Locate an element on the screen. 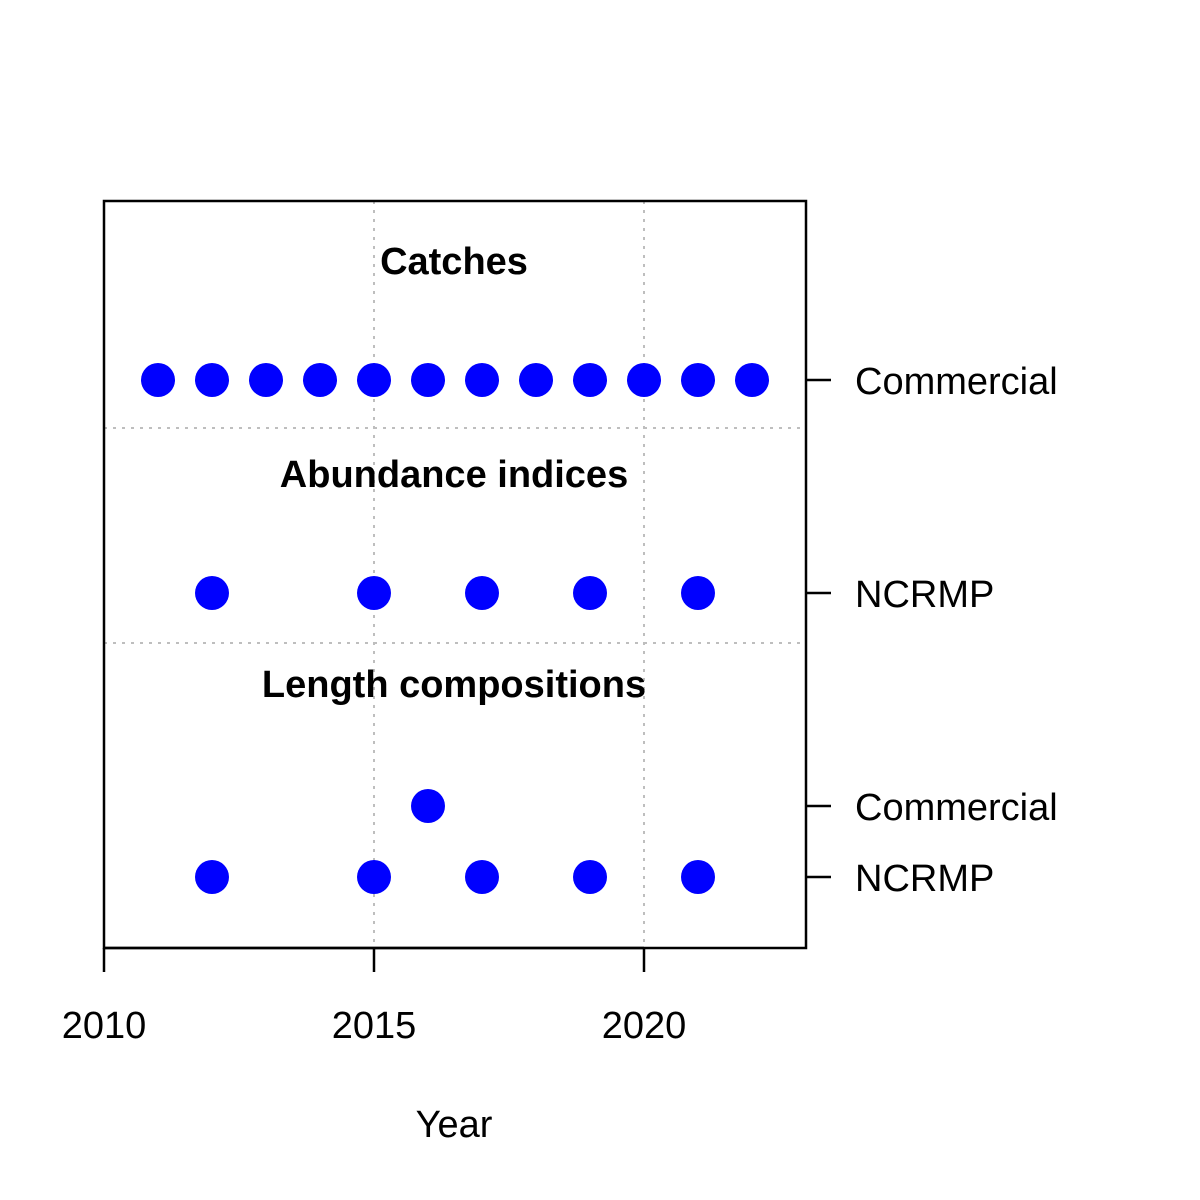  section-title: Length compositions is located at coordinates (454, 685).